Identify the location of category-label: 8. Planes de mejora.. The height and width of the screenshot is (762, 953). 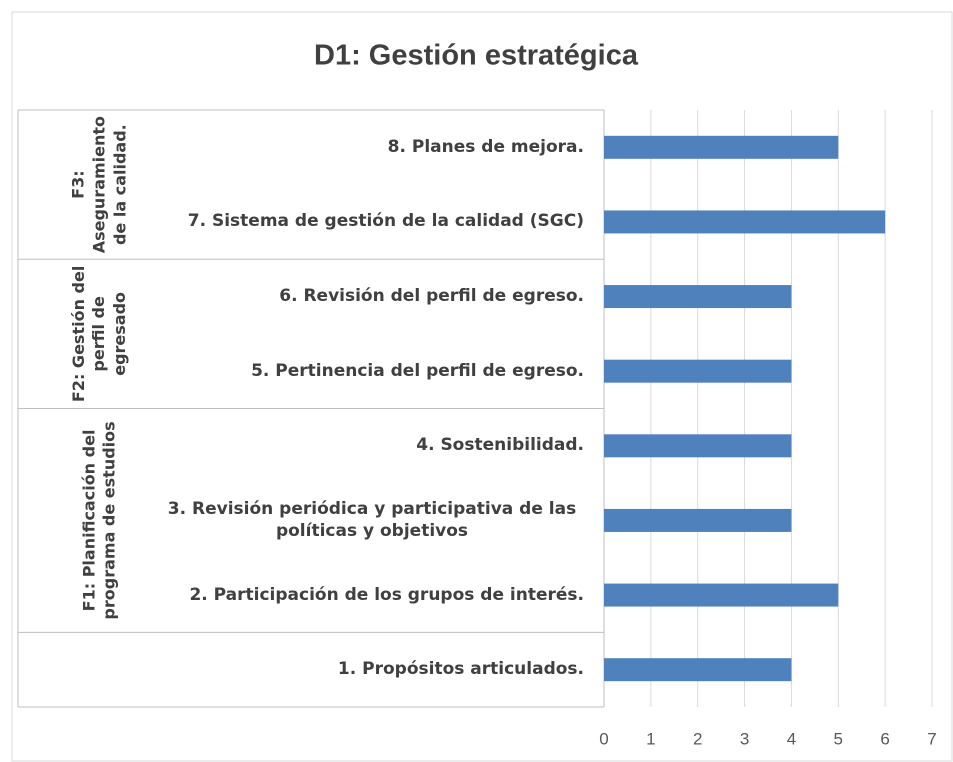
(485, 146).